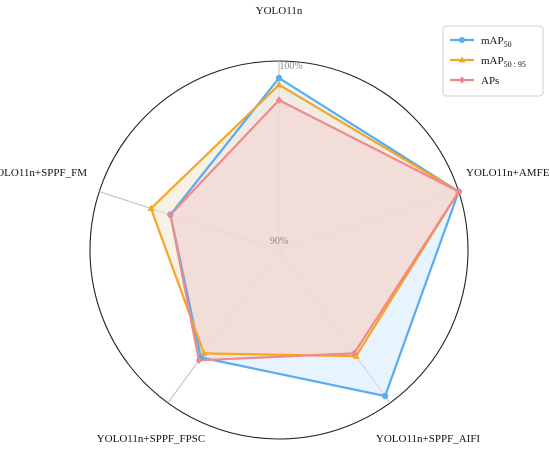 This screenshot has width=550, height=450. Describe the element at coordinates (508, 173) in the screenshot. I see `axis-label-2: YOLO11n+AMFE` at that location.